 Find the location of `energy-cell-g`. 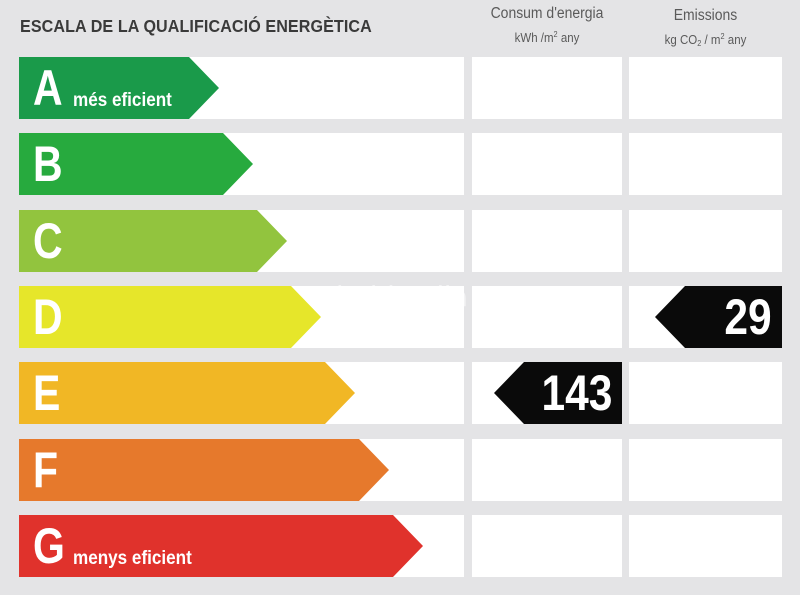

energy-cell-g is located at coordinates (547, 546).